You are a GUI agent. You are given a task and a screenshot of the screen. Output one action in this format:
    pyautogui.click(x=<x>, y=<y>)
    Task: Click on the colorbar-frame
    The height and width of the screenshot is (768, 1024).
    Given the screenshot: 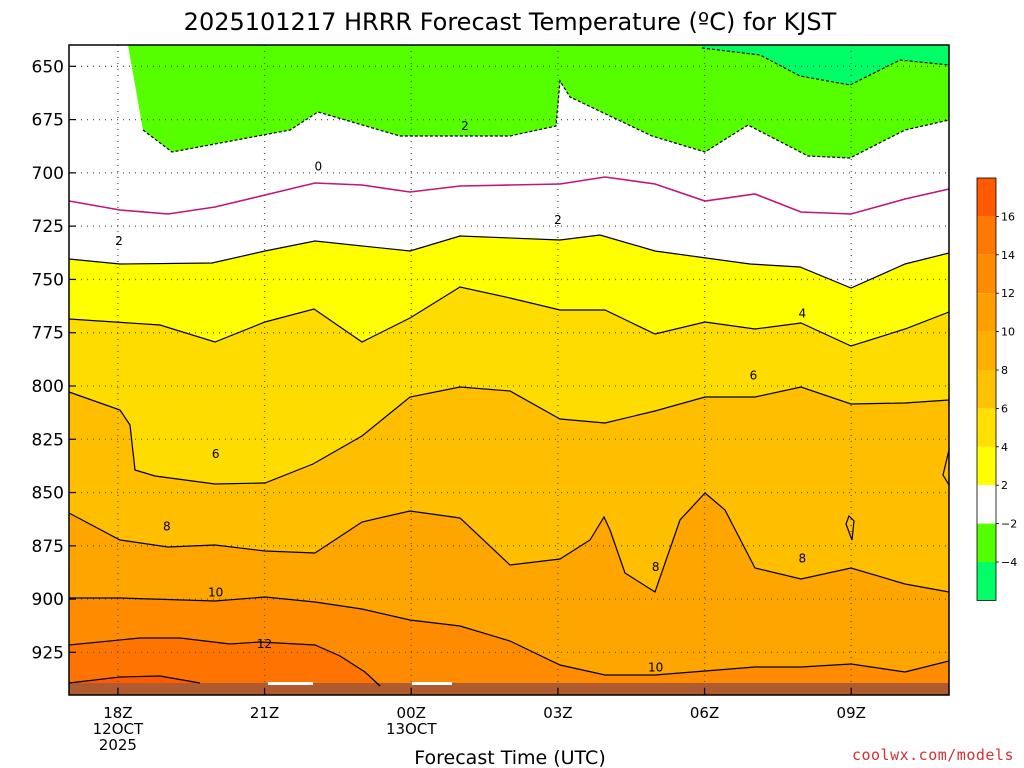 What is the action you would take?
    pyautogui.click(x=986, y=389)
    